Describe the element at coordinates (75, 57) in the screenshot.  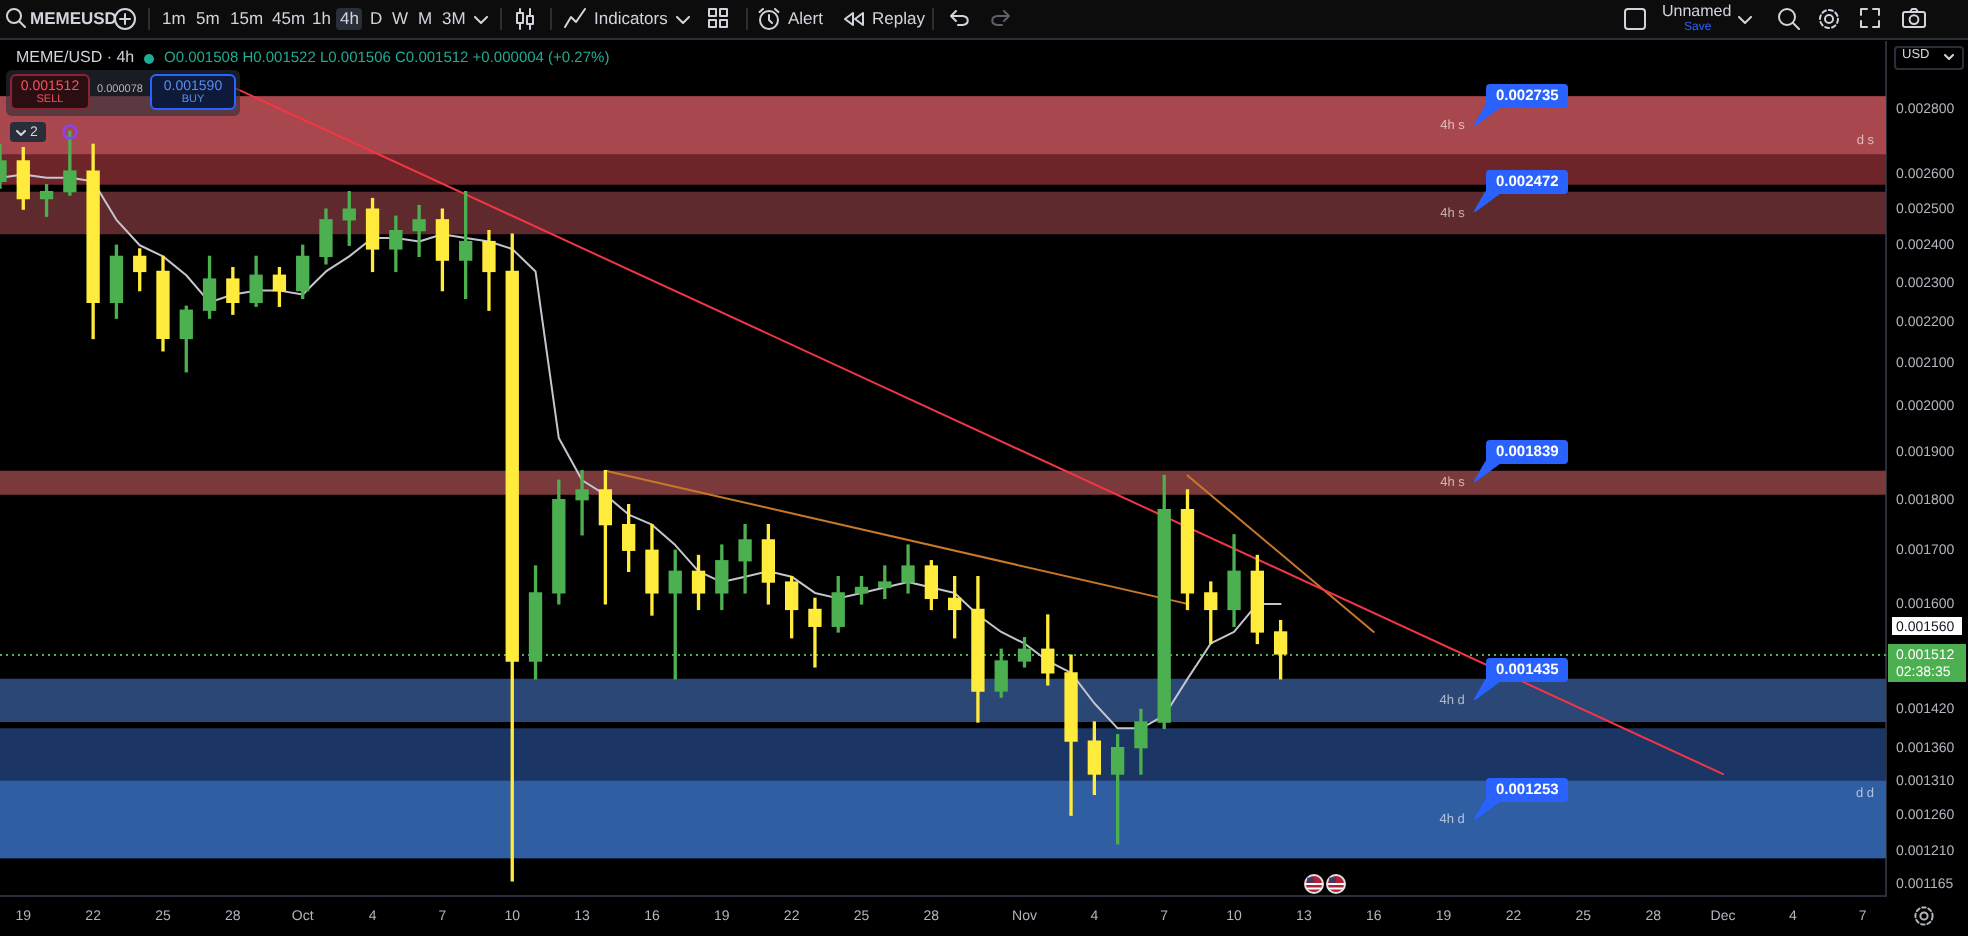
I see `text: MEME/USD · 4h` at that location.